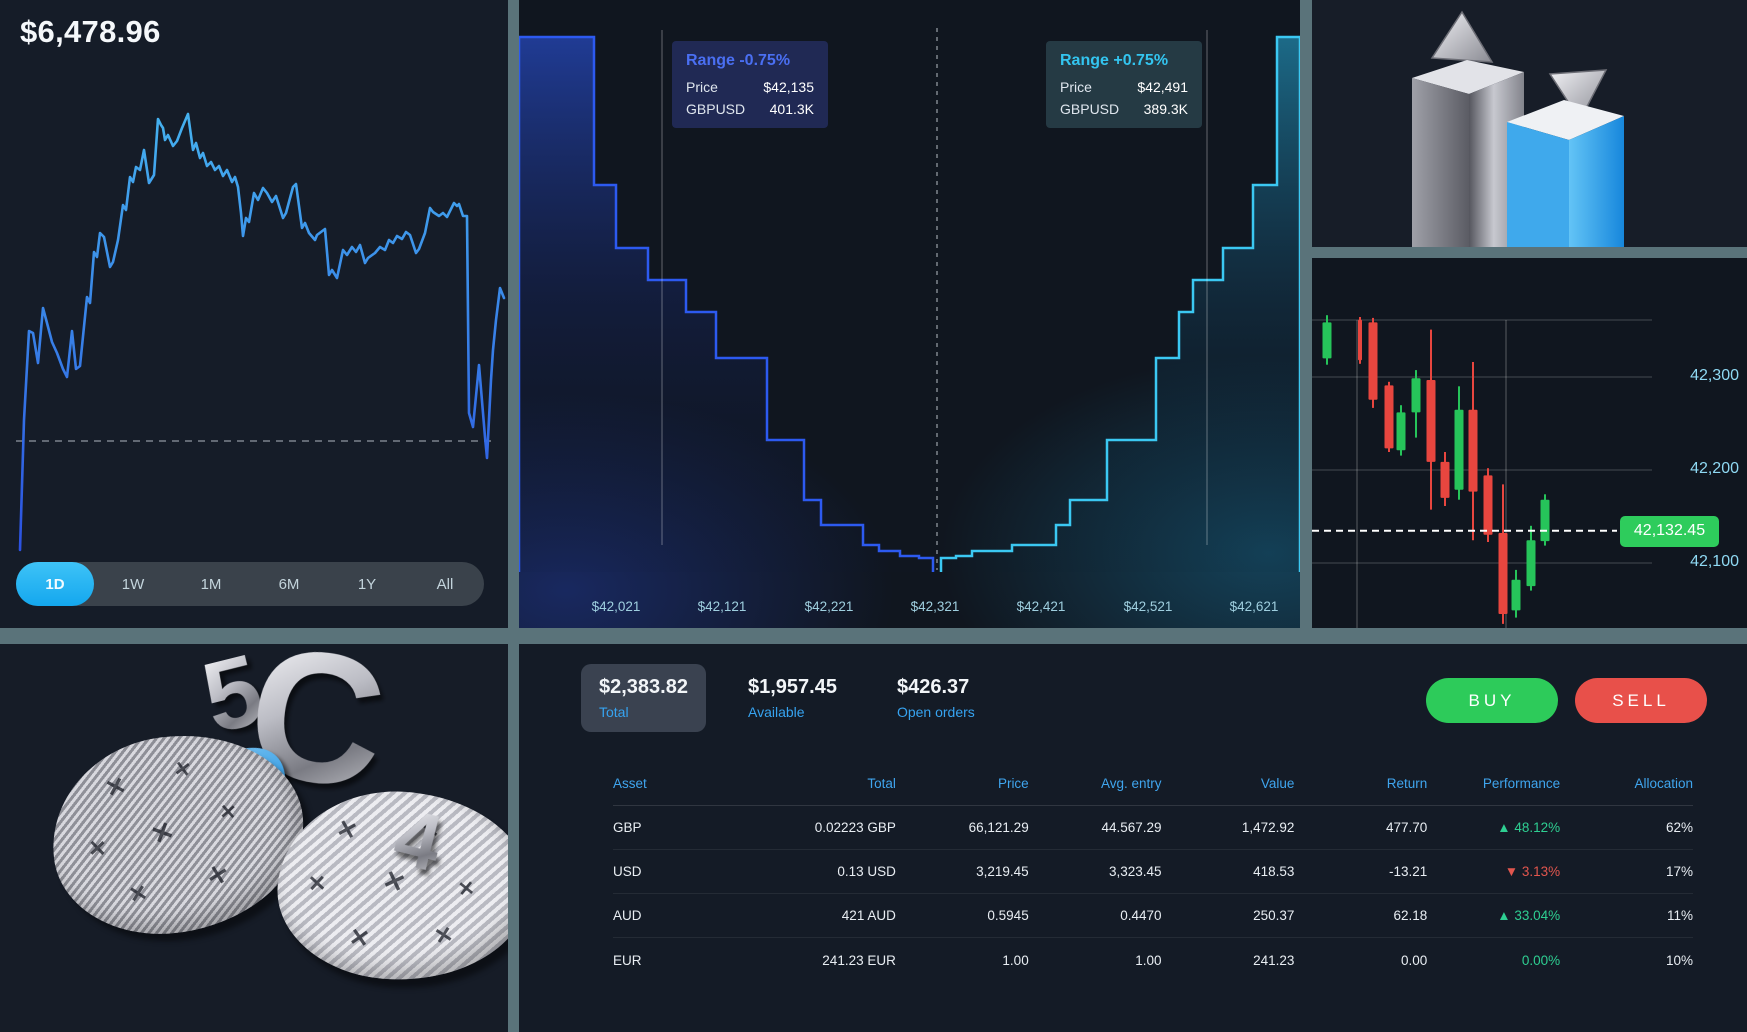 The image size is (1747, 1032). What do you see at coordinates (643, 698) in the screenshot?
I see `total-balance-block: $2,383.82 Total` at bounding box center [643, 698].